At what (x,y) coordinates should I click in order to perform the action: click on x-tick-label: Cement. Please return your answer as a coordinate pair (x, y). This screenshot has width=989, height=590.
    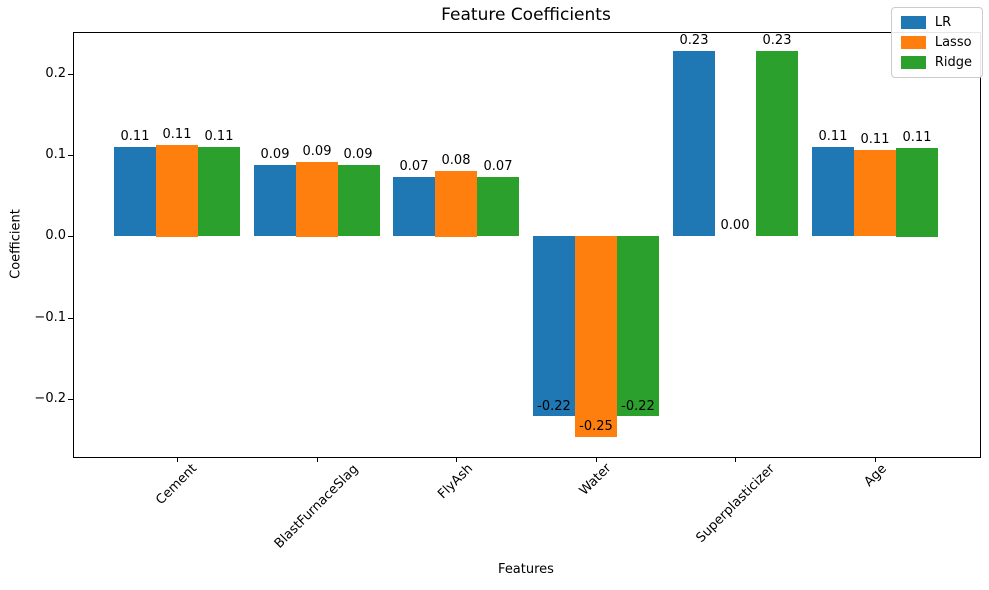
    Looking at the image, I should click on (176, 484).